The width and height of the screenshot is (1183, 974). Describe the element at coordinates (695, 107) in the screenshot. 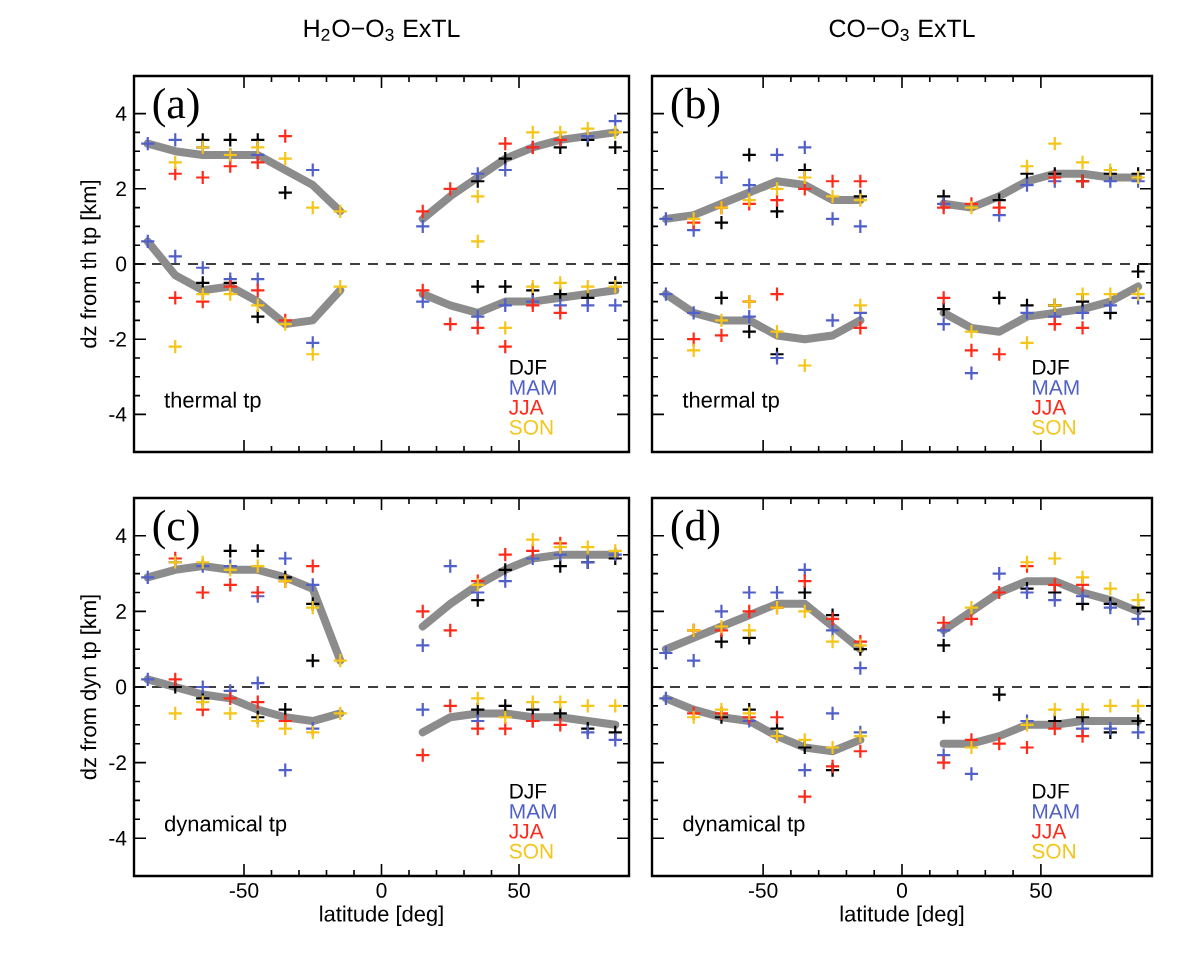

I see `annotation: (b)` at that location.